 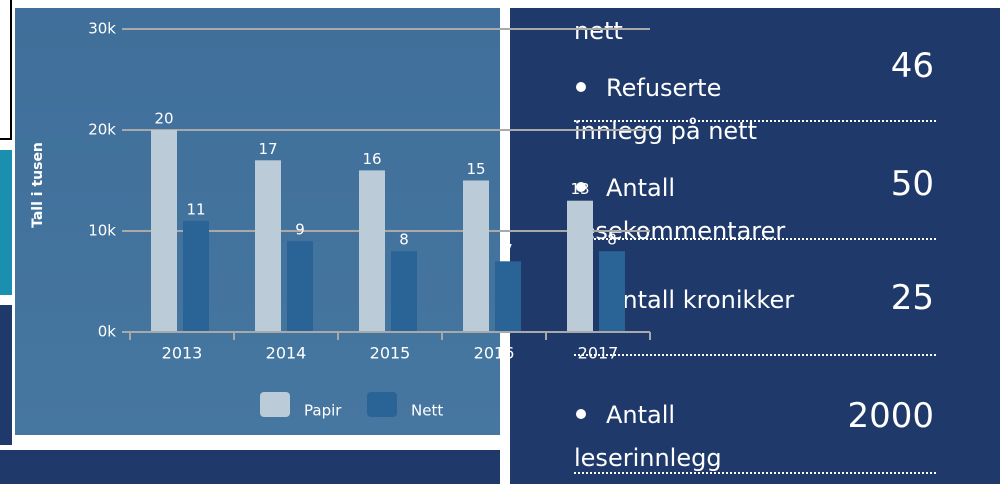 I want to click on x-tick-label: 2013, so click(x=182, y=353).